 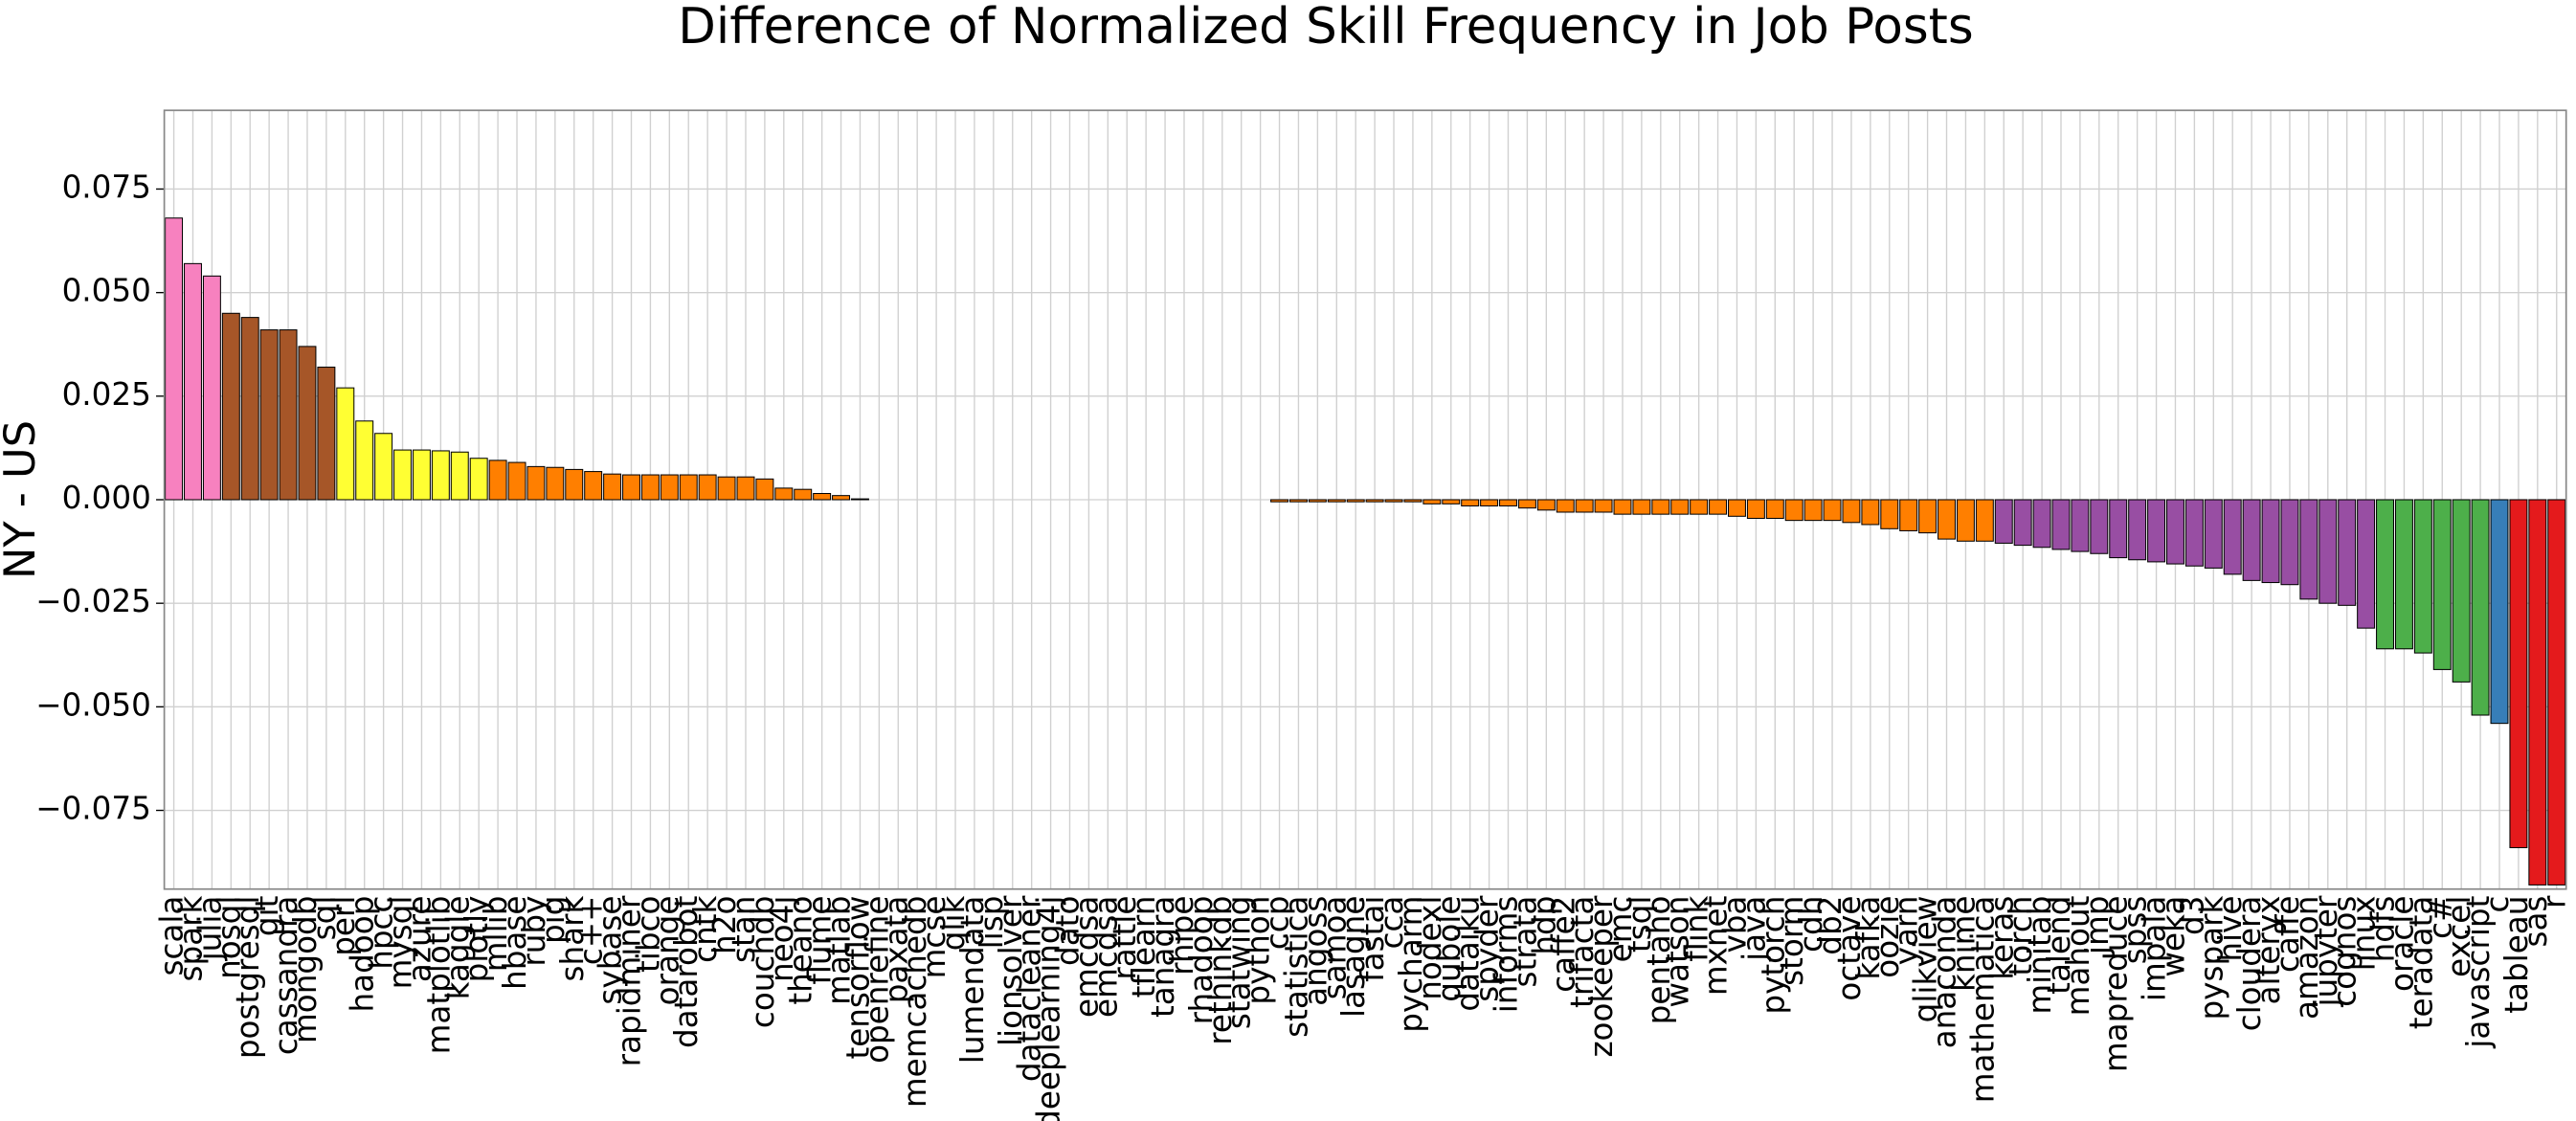 What do you see at coordinates (1296, 967) in the screenshot?
I see `x-tick-label: statistica` at bounding box center [1296, 967].